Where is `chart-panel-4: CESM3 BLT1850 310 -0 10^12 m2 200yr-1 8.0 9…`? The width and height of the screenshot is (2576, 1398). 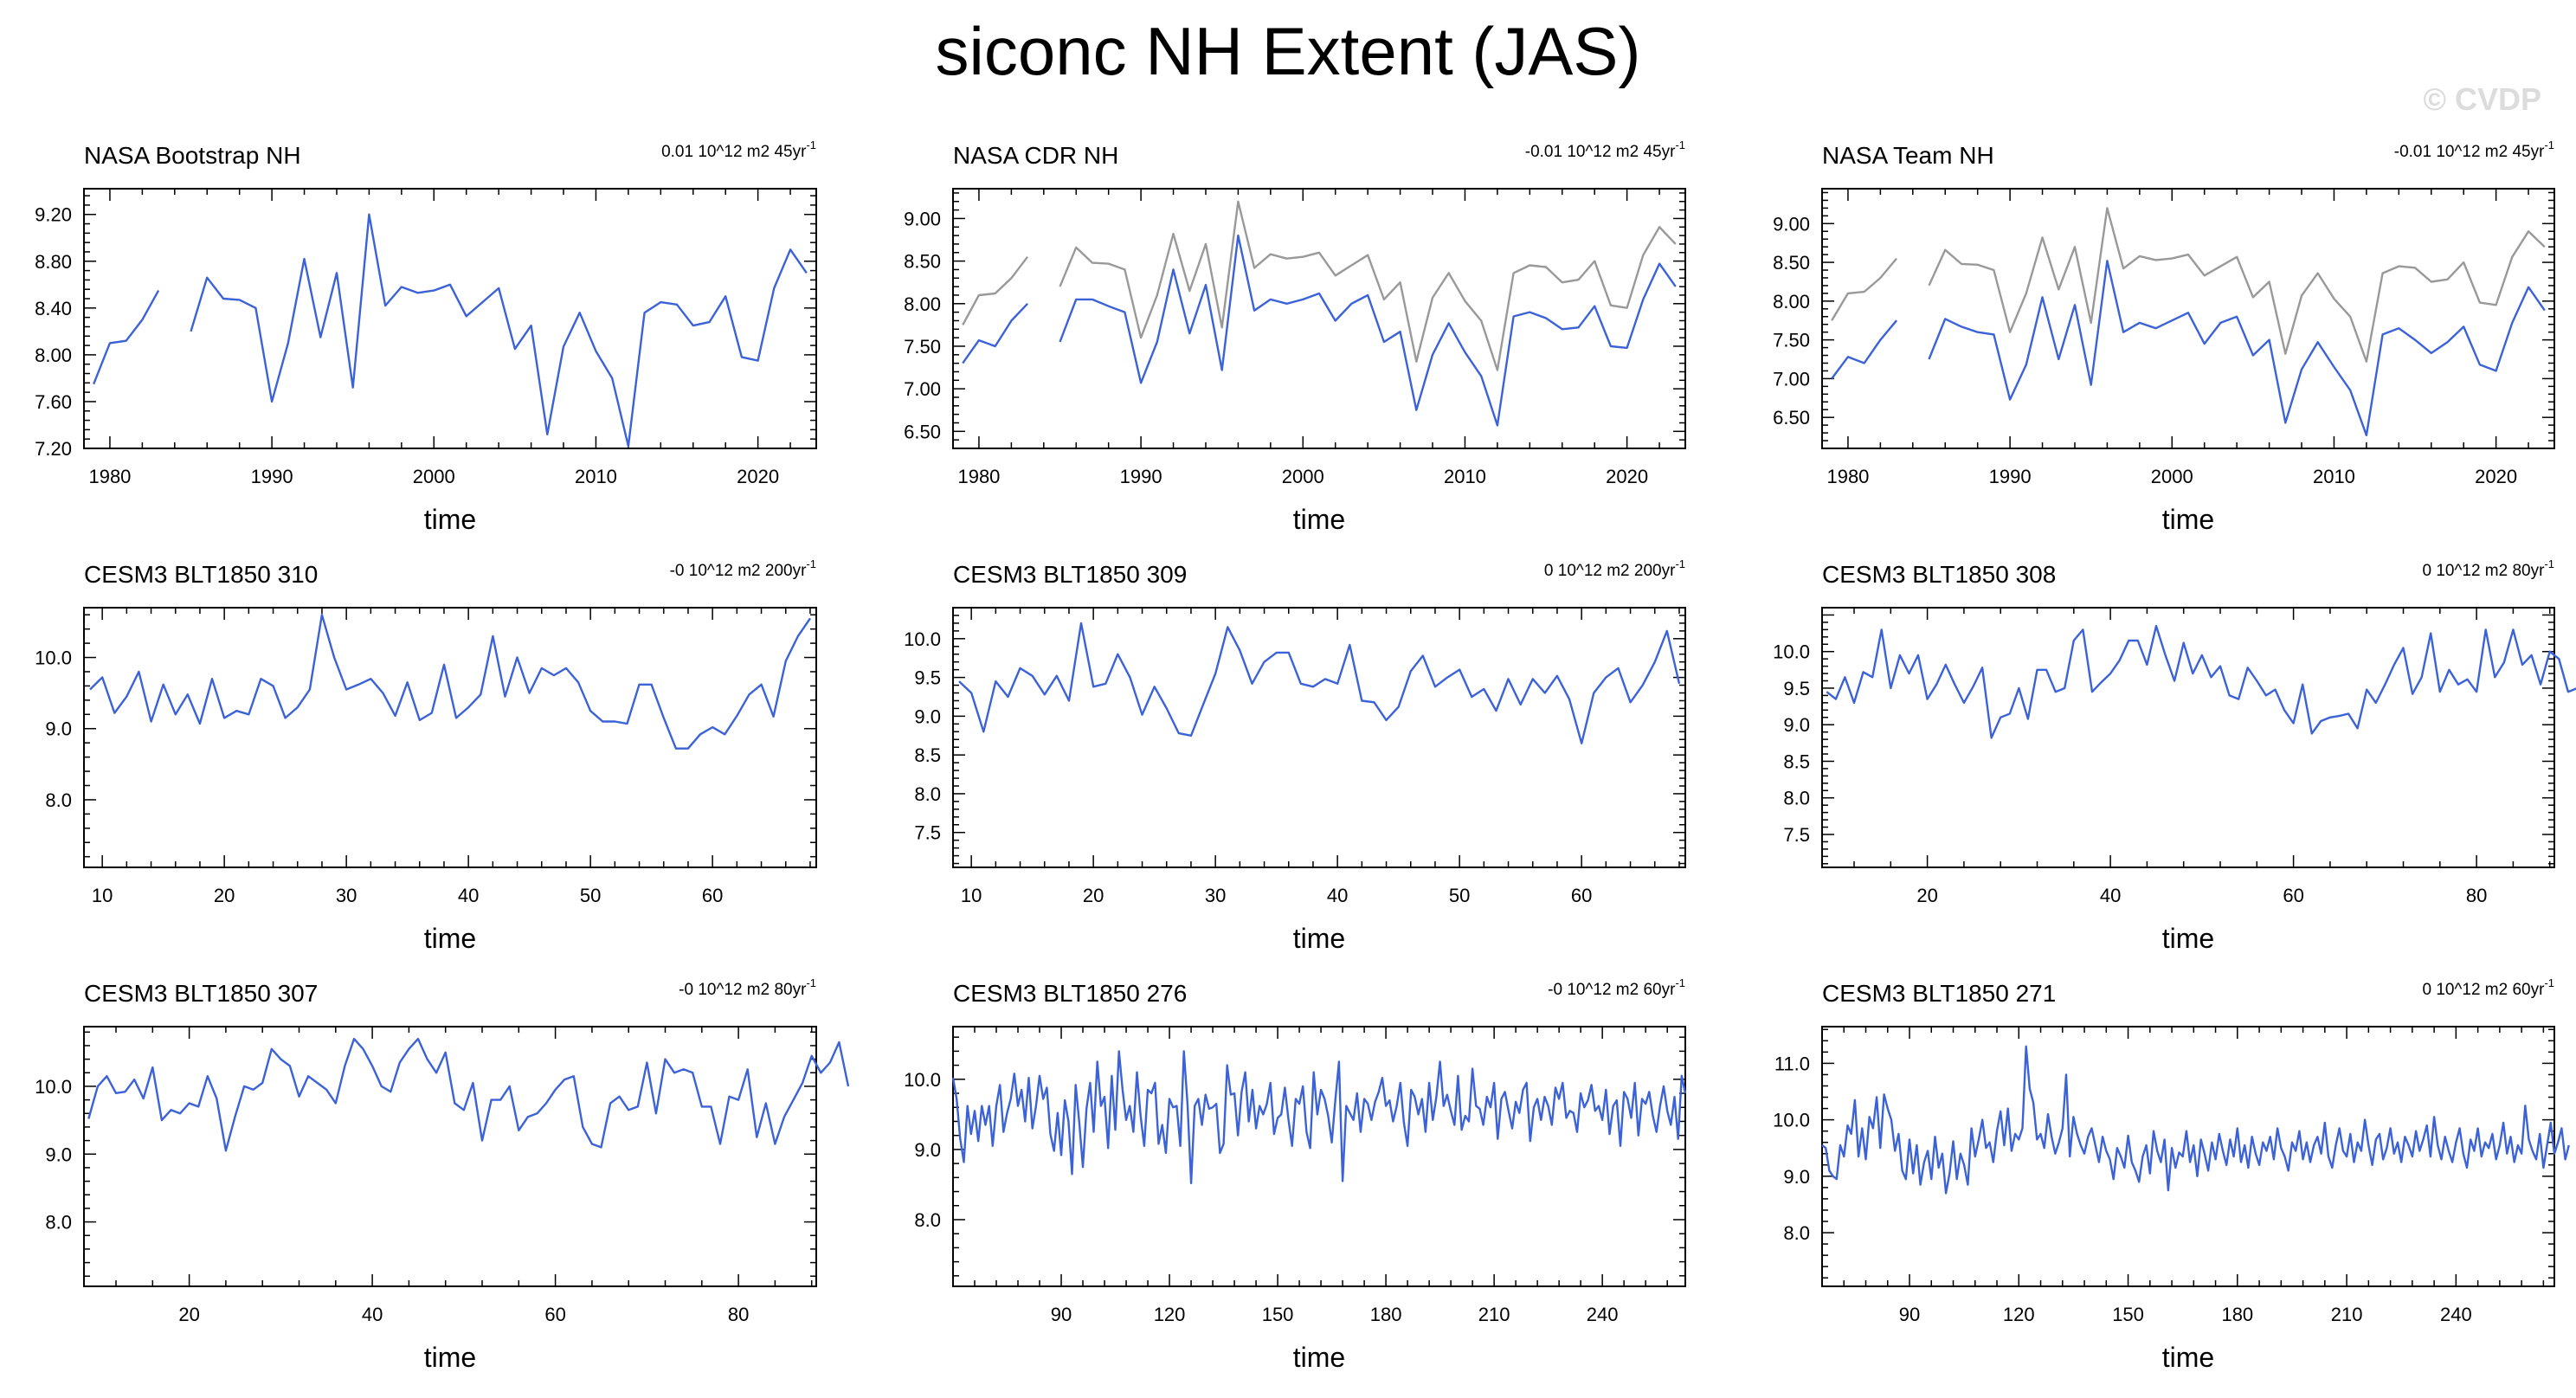 chart-panel-4: CESM3 BLT1850 310 -0 10^12 m2 200yr-1 8.0 9… is located at coordinates (426, 755).